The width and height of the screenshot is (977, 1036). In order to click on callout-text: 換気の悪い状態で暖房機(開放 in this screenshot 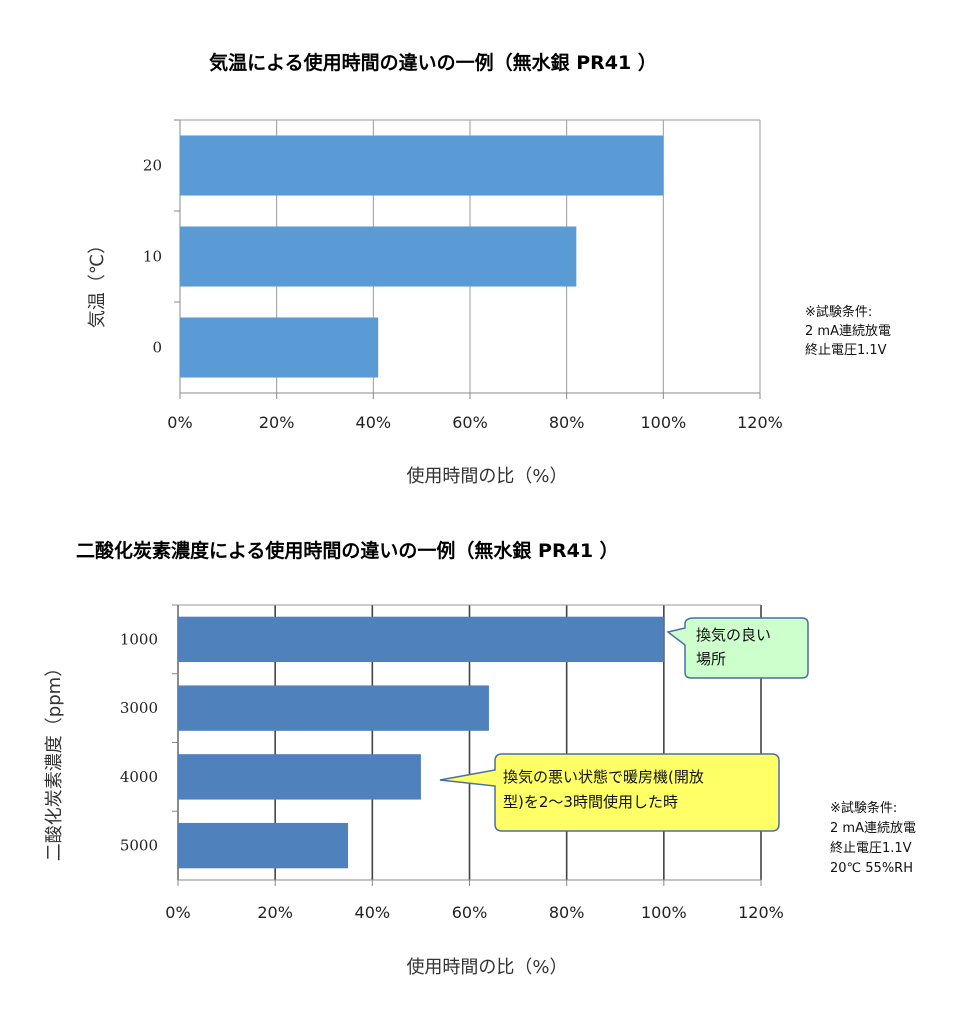, I will do `click(603, 777)`.